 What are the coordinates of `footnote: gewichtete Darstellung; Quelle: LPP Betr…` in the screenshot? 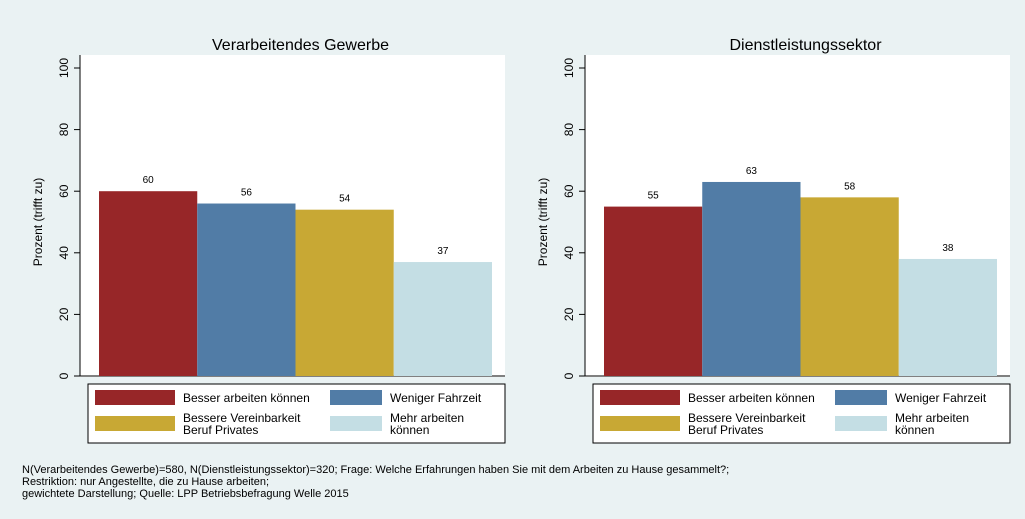 It's located at (185, 494).